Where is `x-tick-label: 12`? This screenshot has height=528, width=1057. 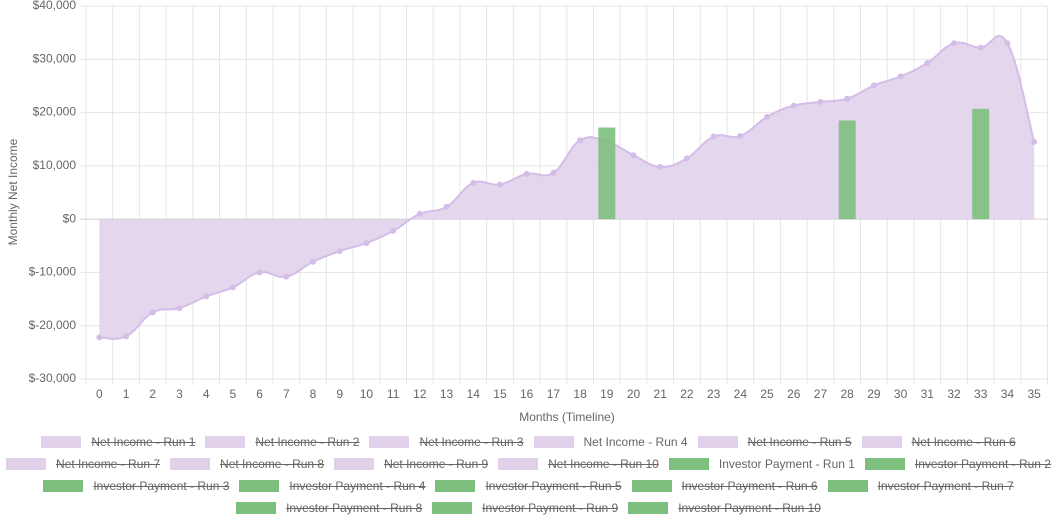 x-tick-label: 12 is located at coordinates (420, 394).